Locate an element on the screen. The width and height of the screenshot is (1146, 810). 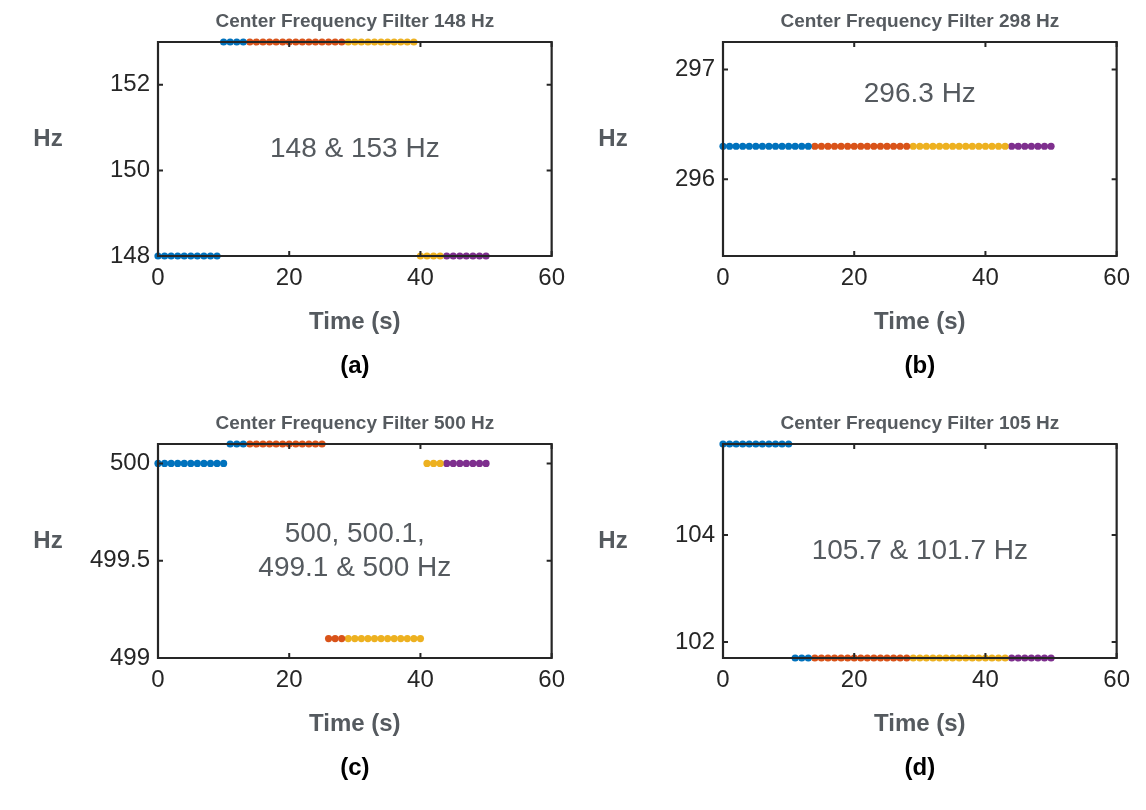
annotation: 500, 500.1, 499.1 & 500 Hz is located at coordinates (355, 549).